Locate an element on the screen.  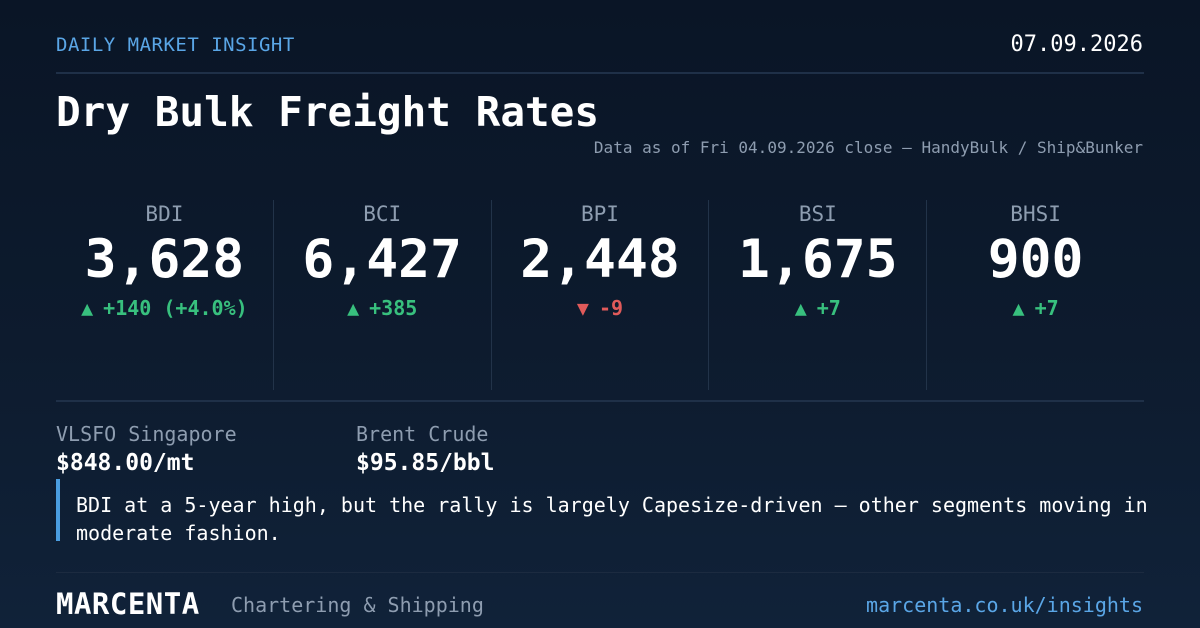
brand-logo: MARCENTA is located at coordinates (128, 604).